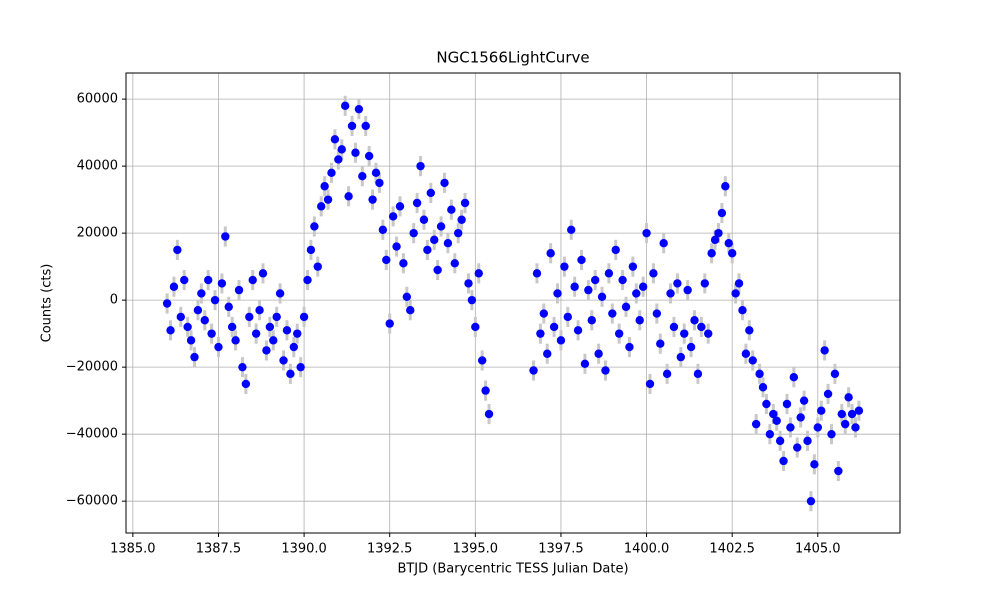 The height and width of the screenshot is (604, 1000). I want to click on x-tick-label: 1392.5, so click(390, 549).